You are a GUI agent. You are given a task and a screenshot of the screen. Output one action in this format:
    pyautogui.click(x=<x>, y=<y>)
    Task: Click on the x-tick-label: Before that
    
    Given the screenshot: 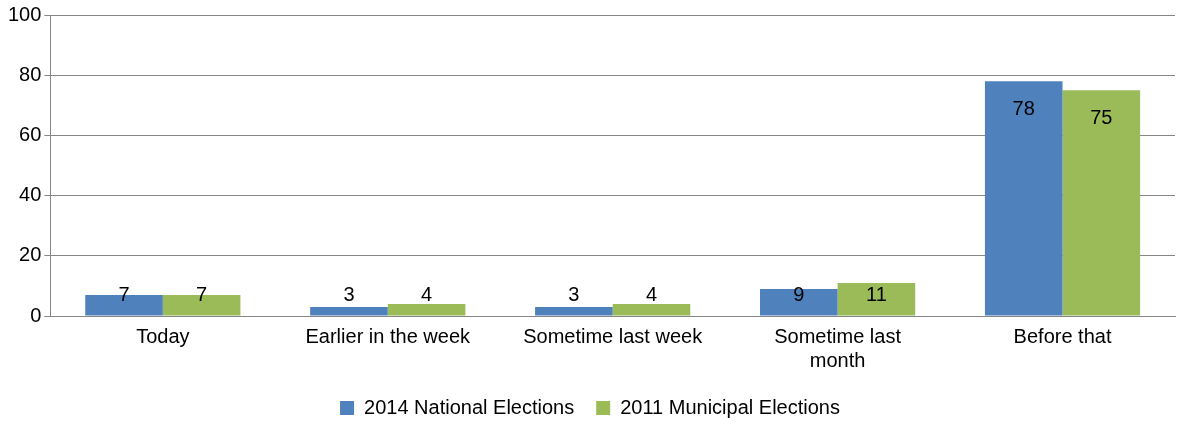 What is the action you would take?
    pyautogui.click(x=1062, y=335)
    